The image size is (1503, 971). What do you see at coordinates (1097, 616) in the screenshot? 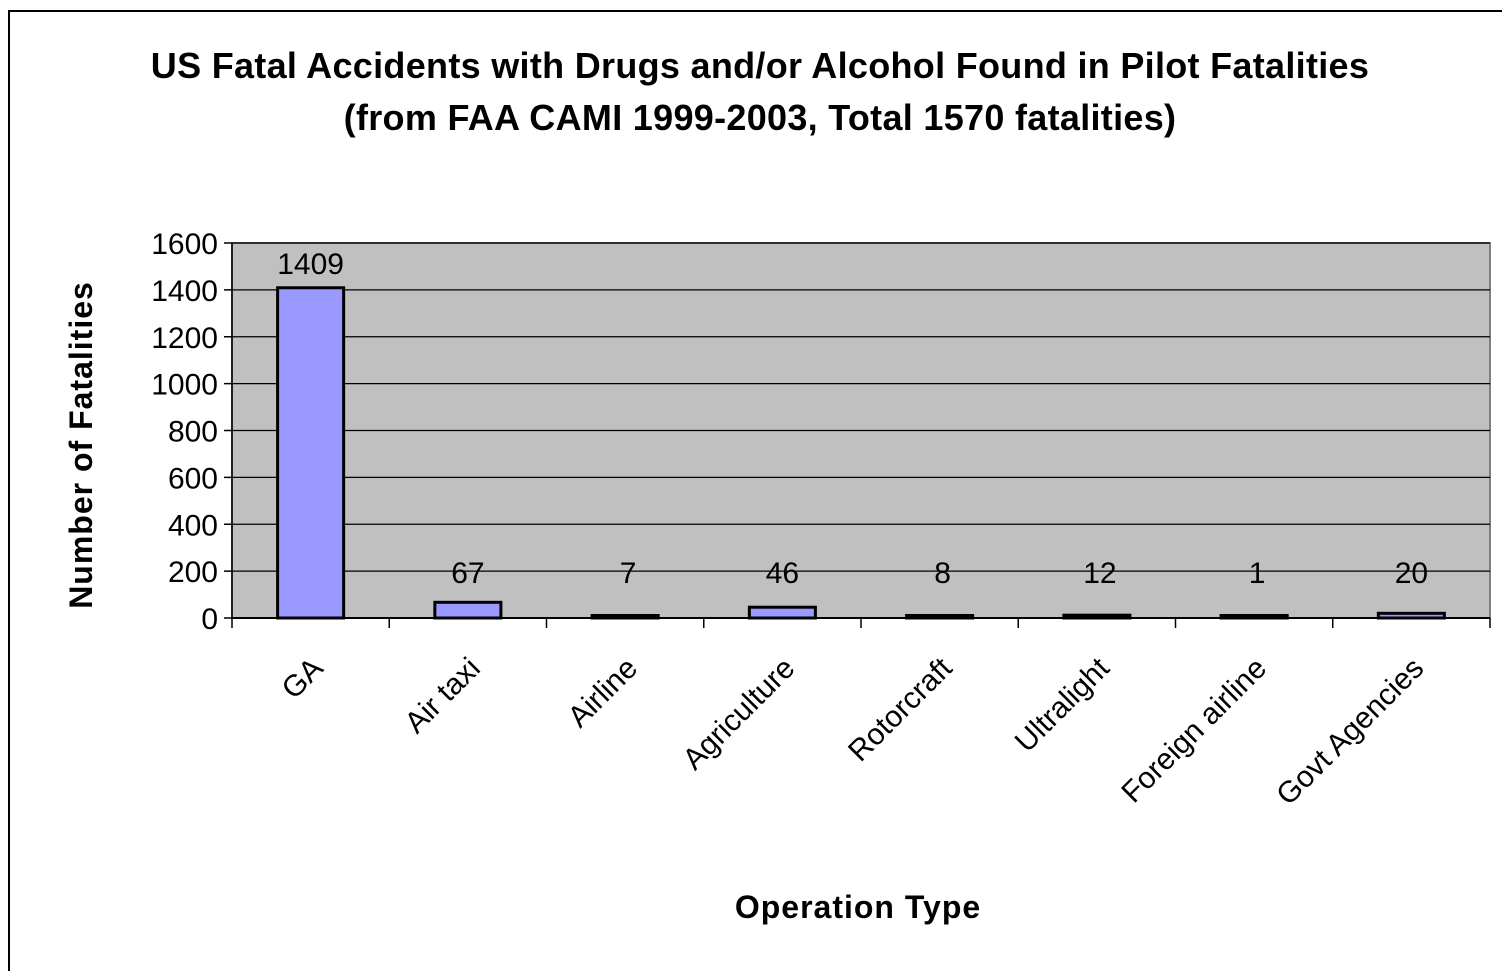
I see `bar-ultralight` at bounding box center [1097, 616].